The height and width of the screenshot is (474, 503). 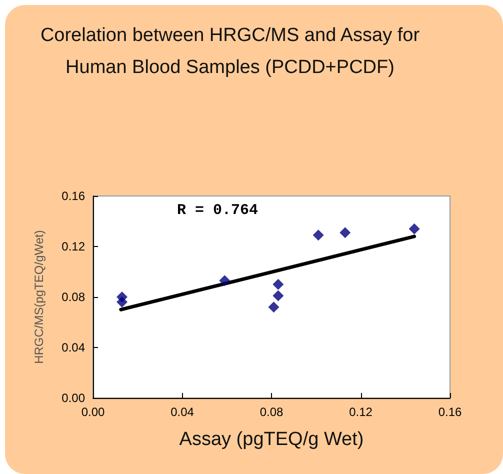 What do you see at coordinates (39, 297) in the screenshot?
I see `y-axis-title: HRGC/MS(pgTEQ/gWet)` at bounding box center [39, 297].